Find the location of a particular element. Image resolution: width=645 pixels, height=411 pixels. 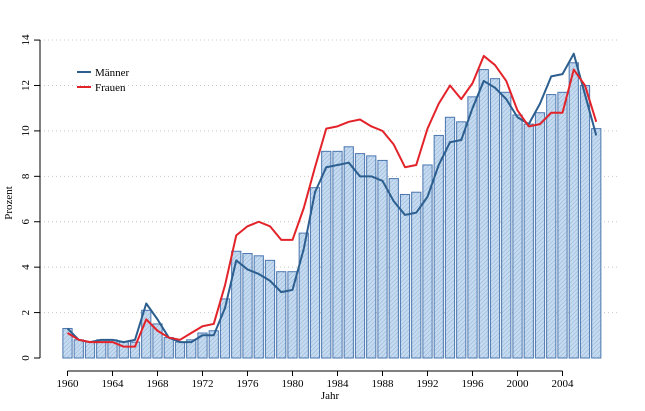

bar-2002 is located at coordinates (540, 235).